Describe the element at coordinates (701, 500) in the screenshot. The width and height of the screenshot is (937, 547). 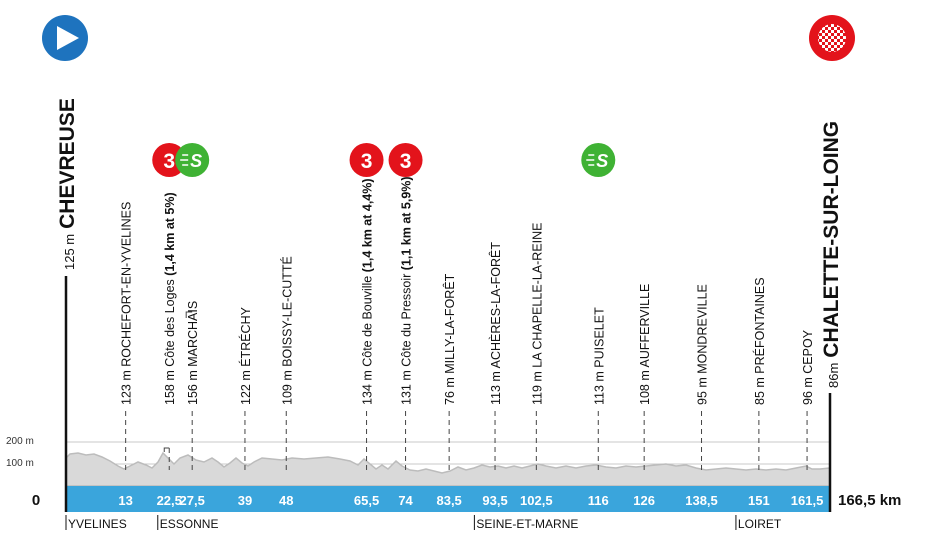
I see `distance-mark-138-5: 138,5` at that location.